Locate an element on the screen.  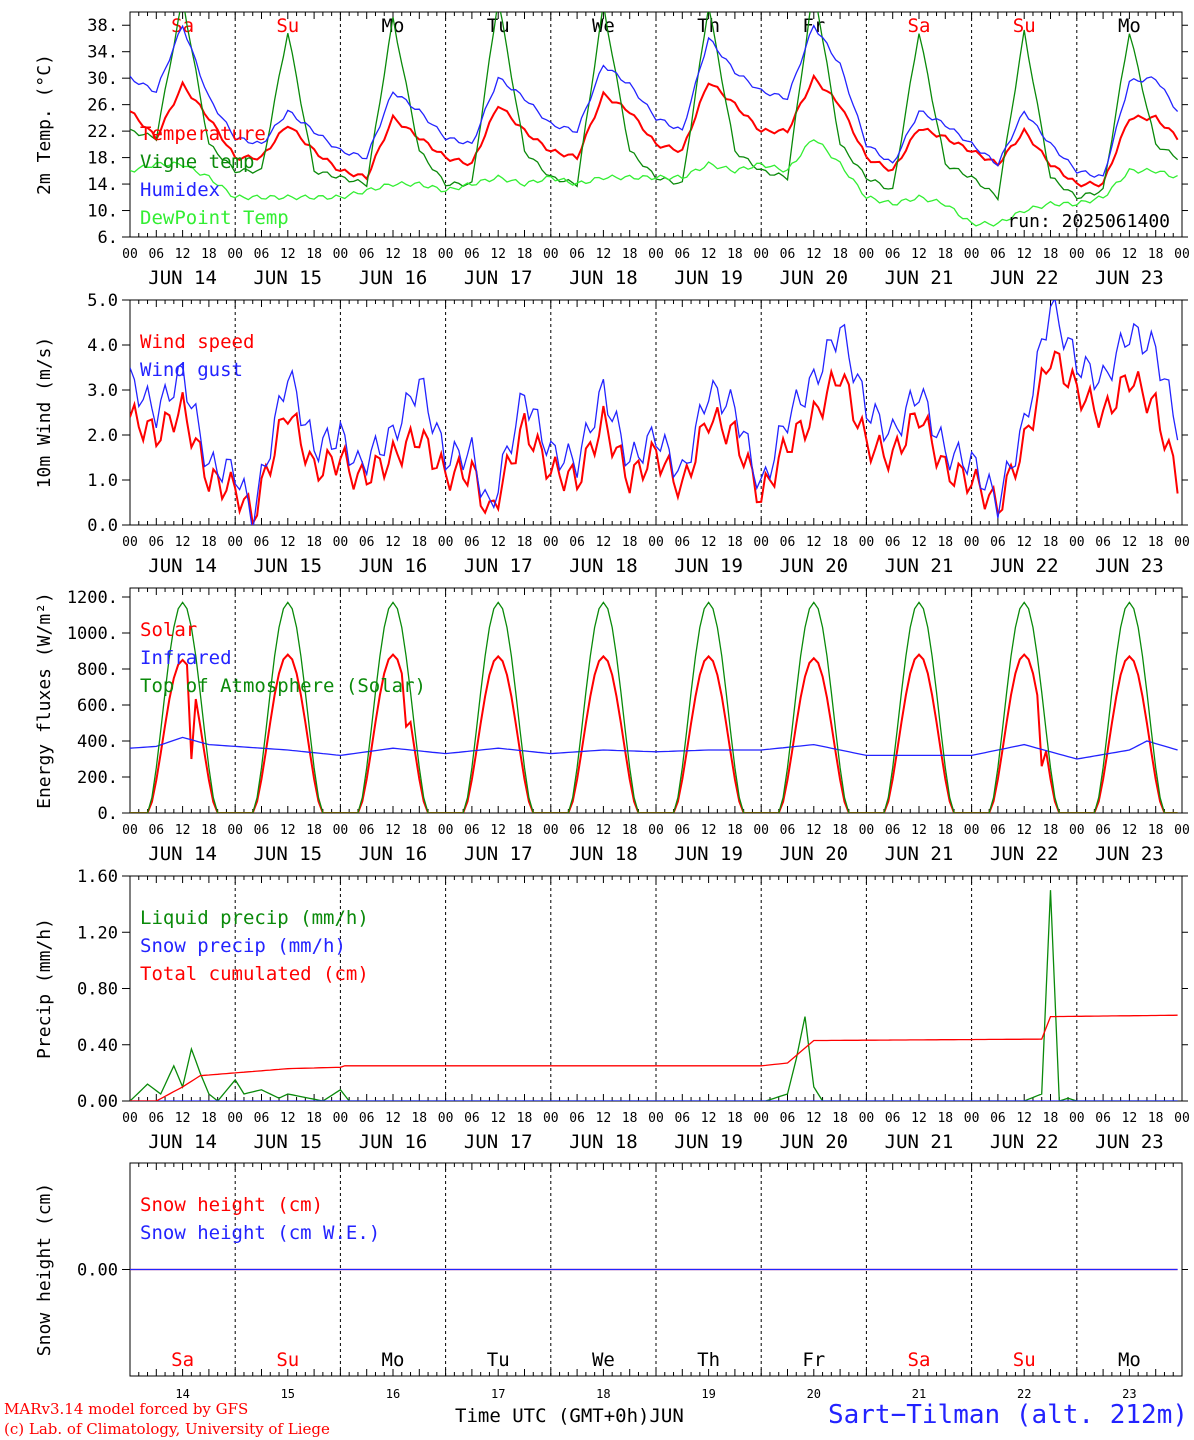
y-tick-label: 1000. is located at coordinates (92, 634).